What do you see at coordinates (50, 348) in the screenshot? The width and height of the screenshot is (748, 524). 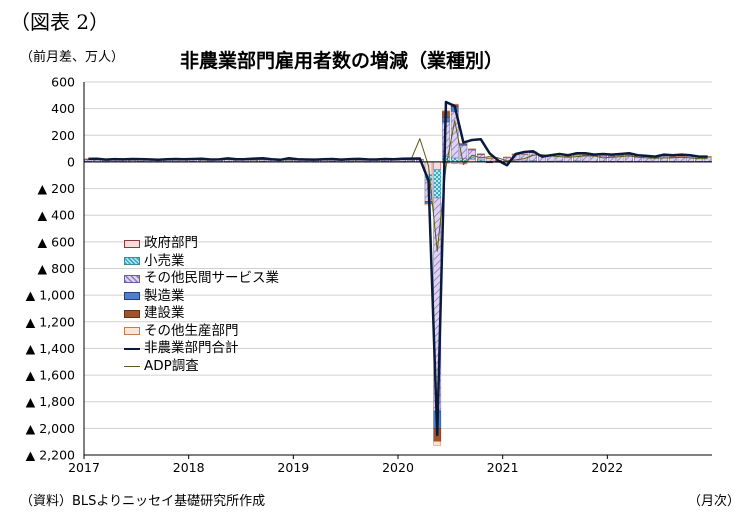 I see `y-tick-label: ▲ 1,400` at bounding box center [50, 348].